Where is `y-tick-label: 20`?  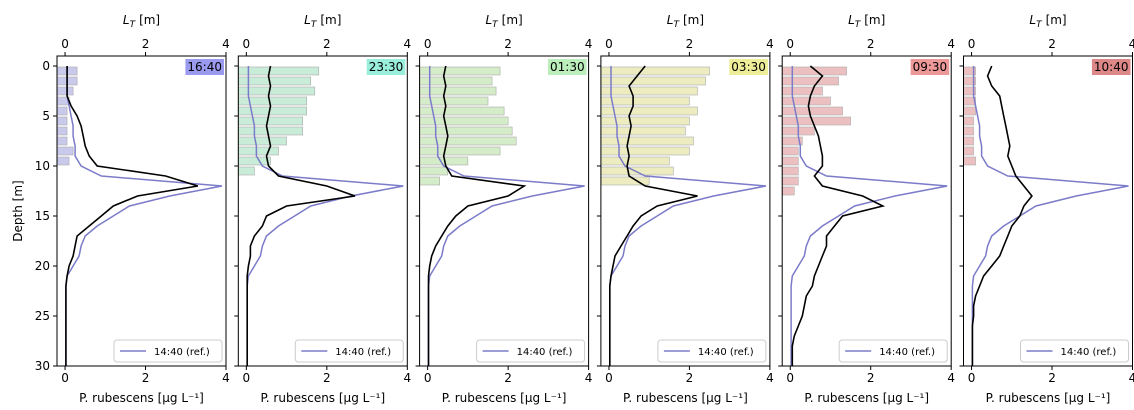 y-tick-label: 20 is located at coordinates (42, 266).